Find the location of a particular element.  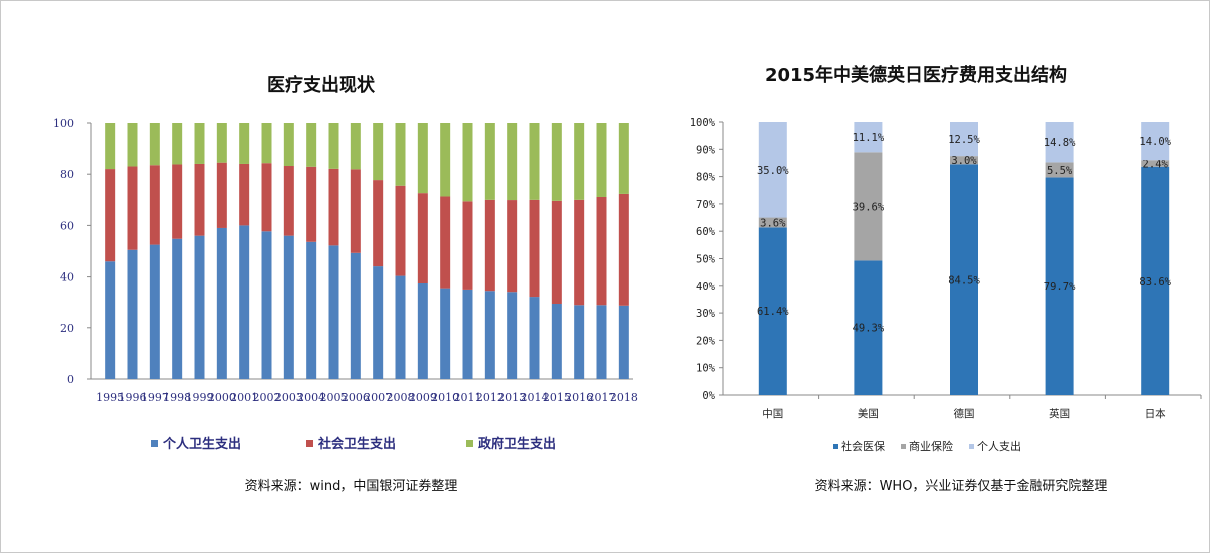

right-y-tick-label: 80% is located at coordinates (706, 178).